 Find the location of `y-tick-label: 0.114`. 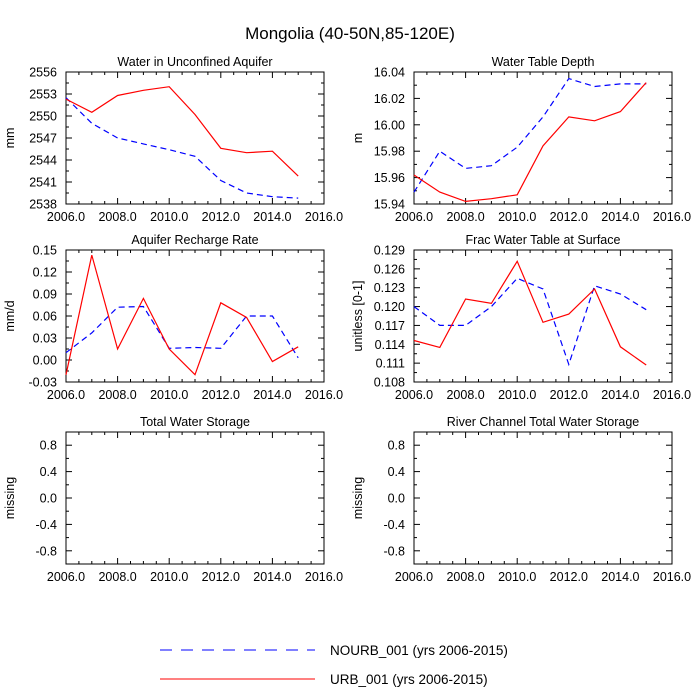

y-tick-label: 0.114 is located at coordinates (390, 345).